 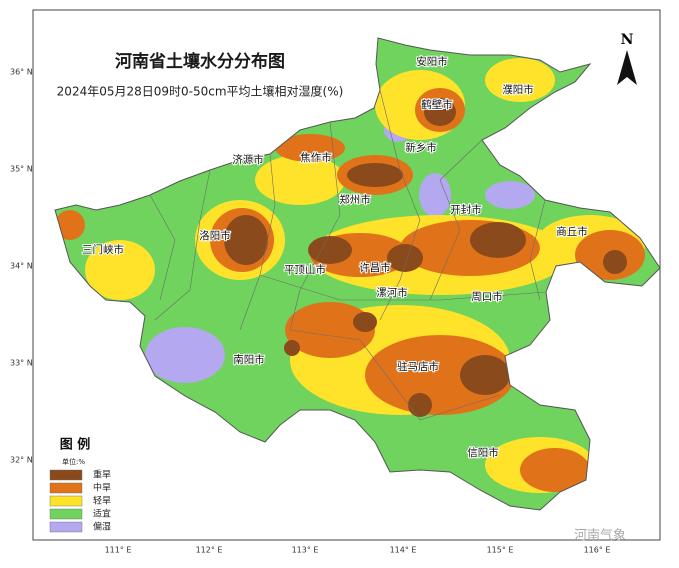 I want to click on longitude-label: 113° E, so click(x=305, y=550).